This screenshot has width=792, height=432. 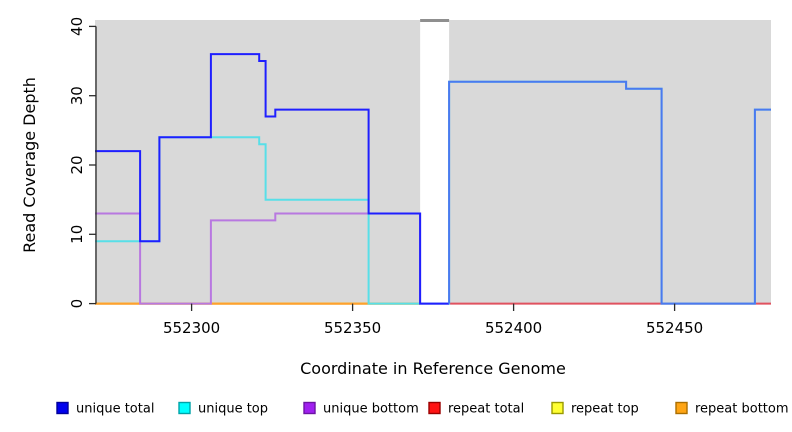 I want to click on y-tick-label: 40, so click(x=77, y=26).